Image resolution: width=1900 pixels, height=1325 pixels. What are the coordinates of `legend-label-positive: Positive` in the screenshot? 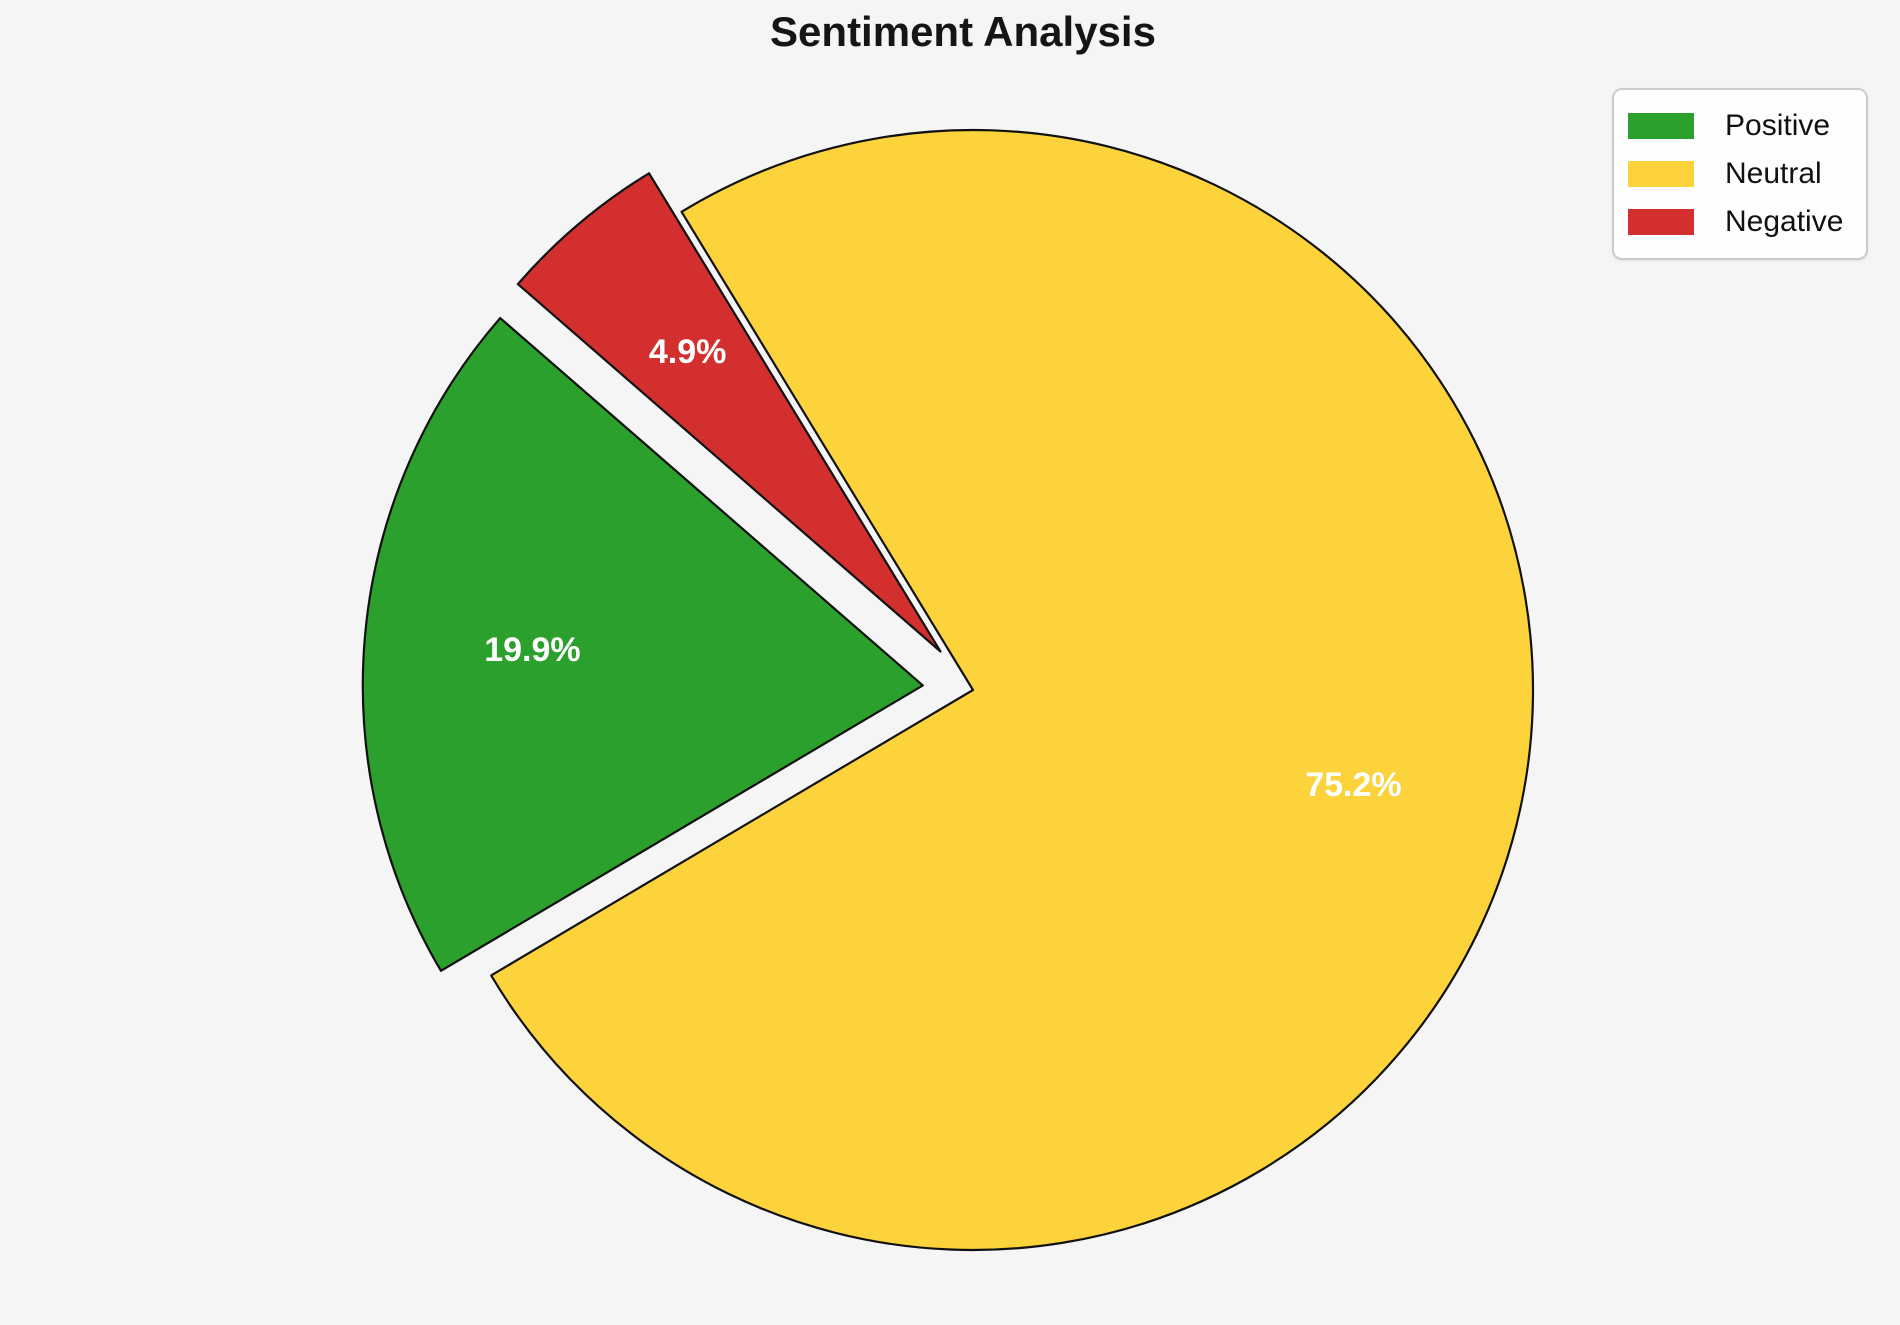 It's located at (1778, 125).